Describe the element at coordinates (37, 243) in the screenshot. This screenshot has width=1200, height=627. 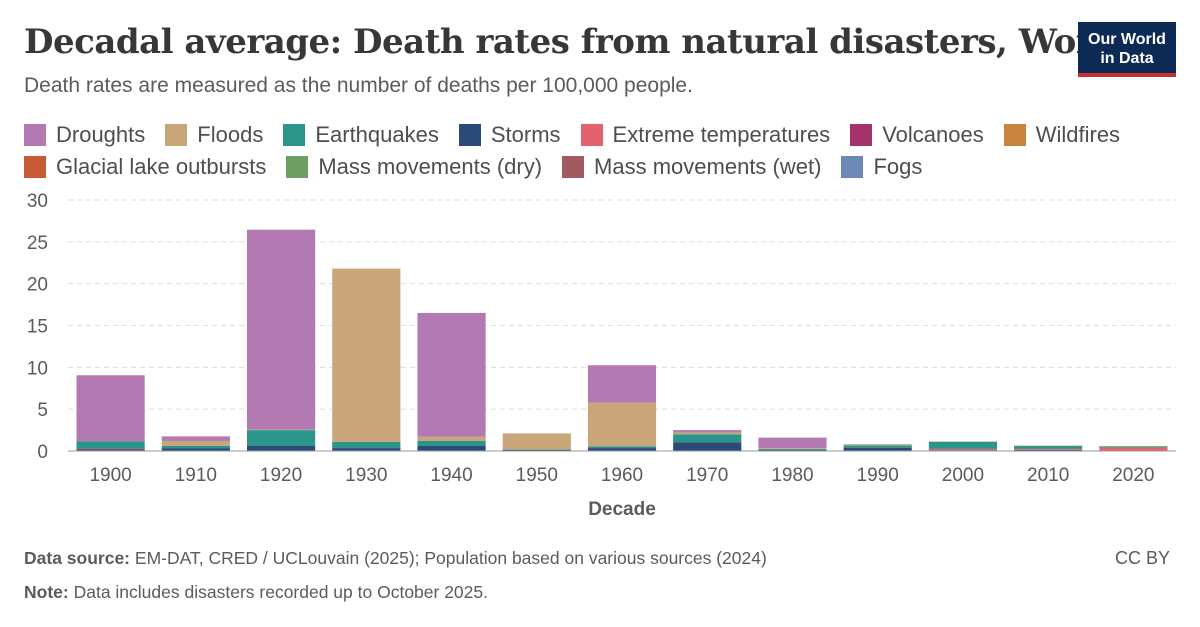
I see `y-tick-label: 25` at that location.